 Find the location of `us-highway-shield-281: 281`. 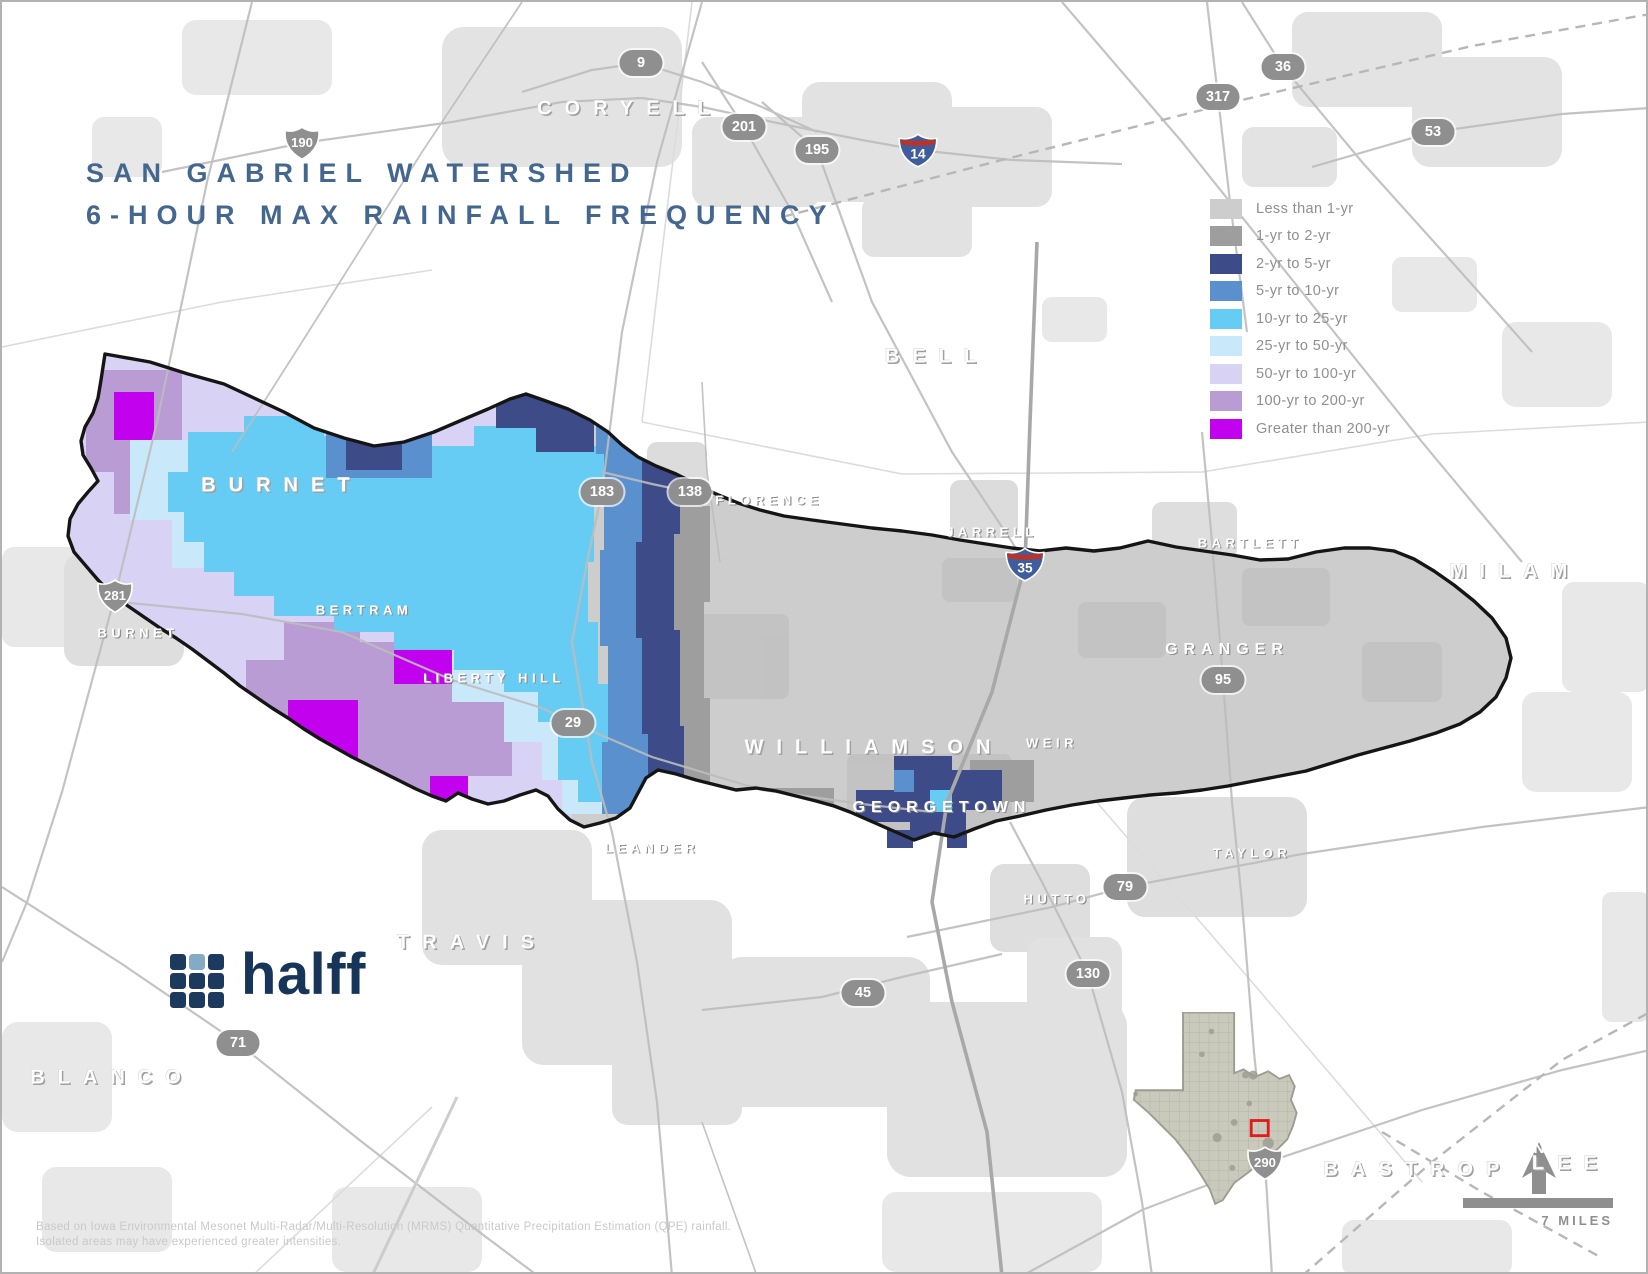

us-highway-shield-281: 281 is located at coordinates (115, 596).